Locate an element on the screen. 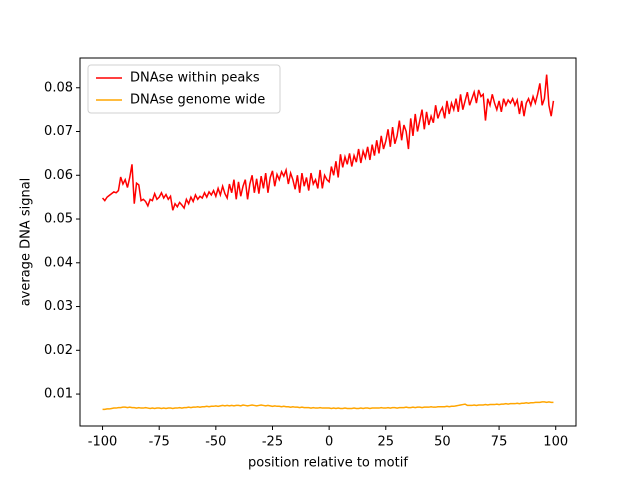  y-tick-label: 0.06 is located at coordinates (58, 175).